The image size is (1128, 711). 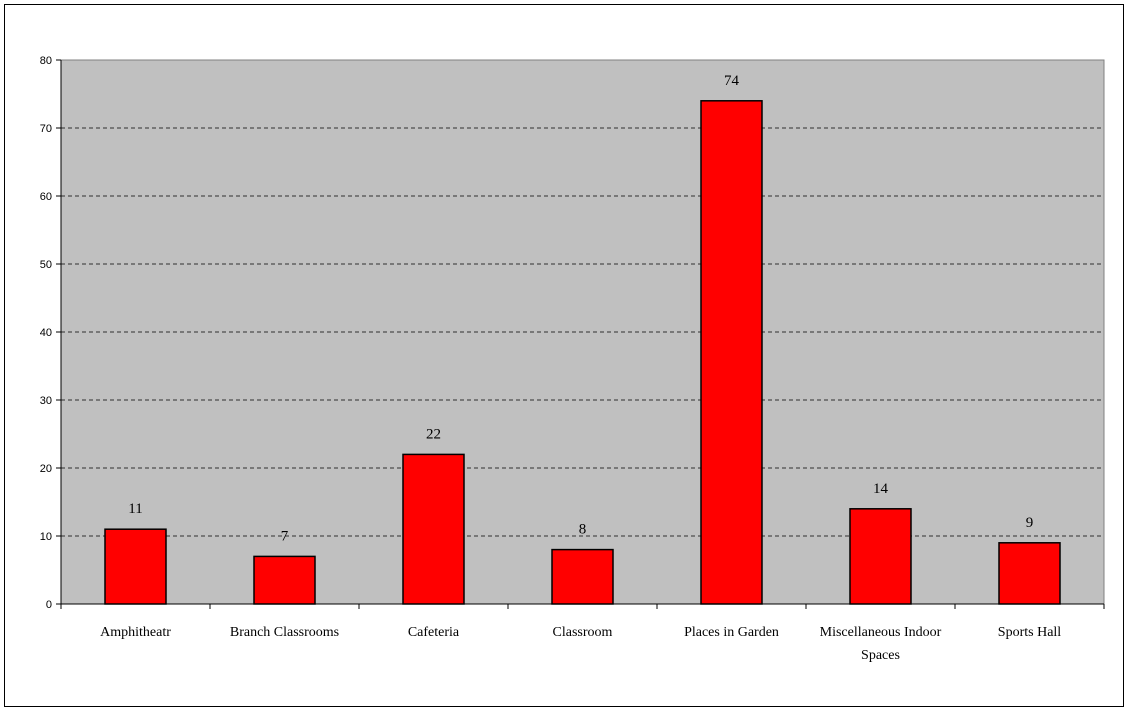 I want to click on x-tick-label: Miscellaneous Indoor Spaces, so click(x=881, y=644).